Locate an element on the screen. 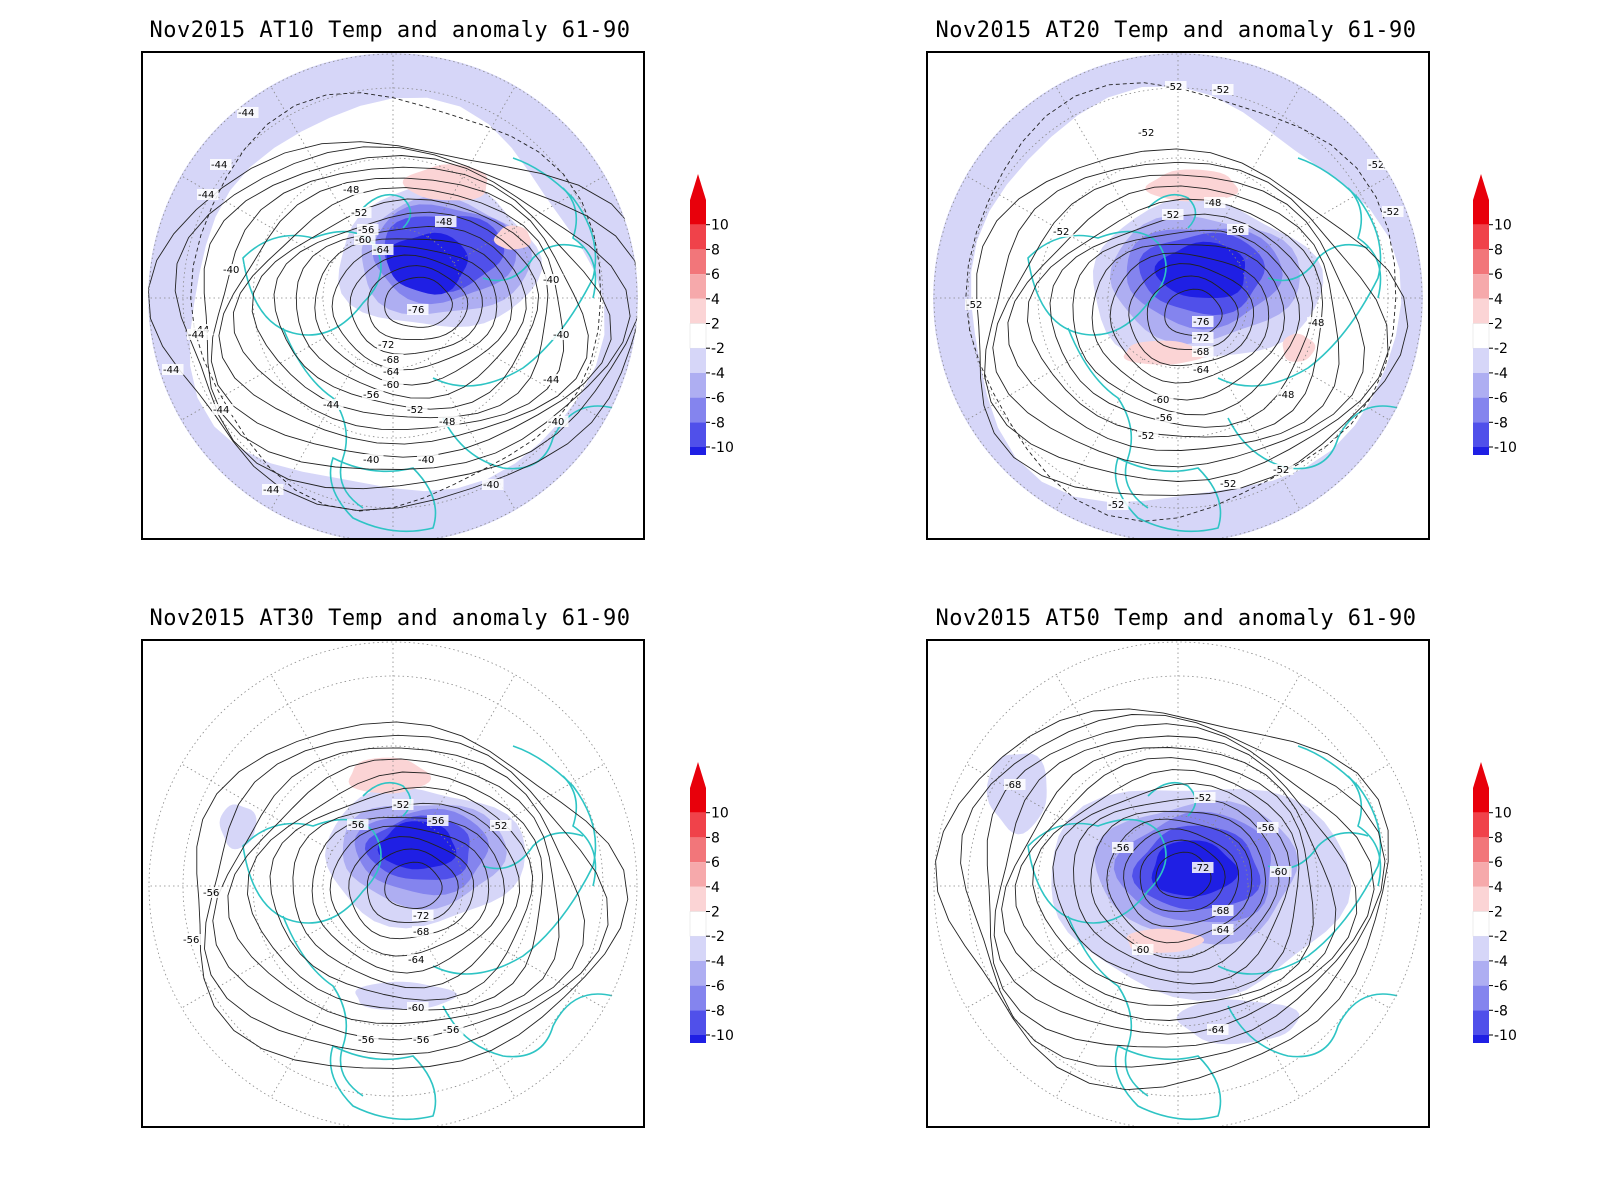 The width and height of the screenshot is (1600, 1200). panel-title: Nov2015 AT50 Temp and anomaly 61-90 is located at coordinates (1176, 618).